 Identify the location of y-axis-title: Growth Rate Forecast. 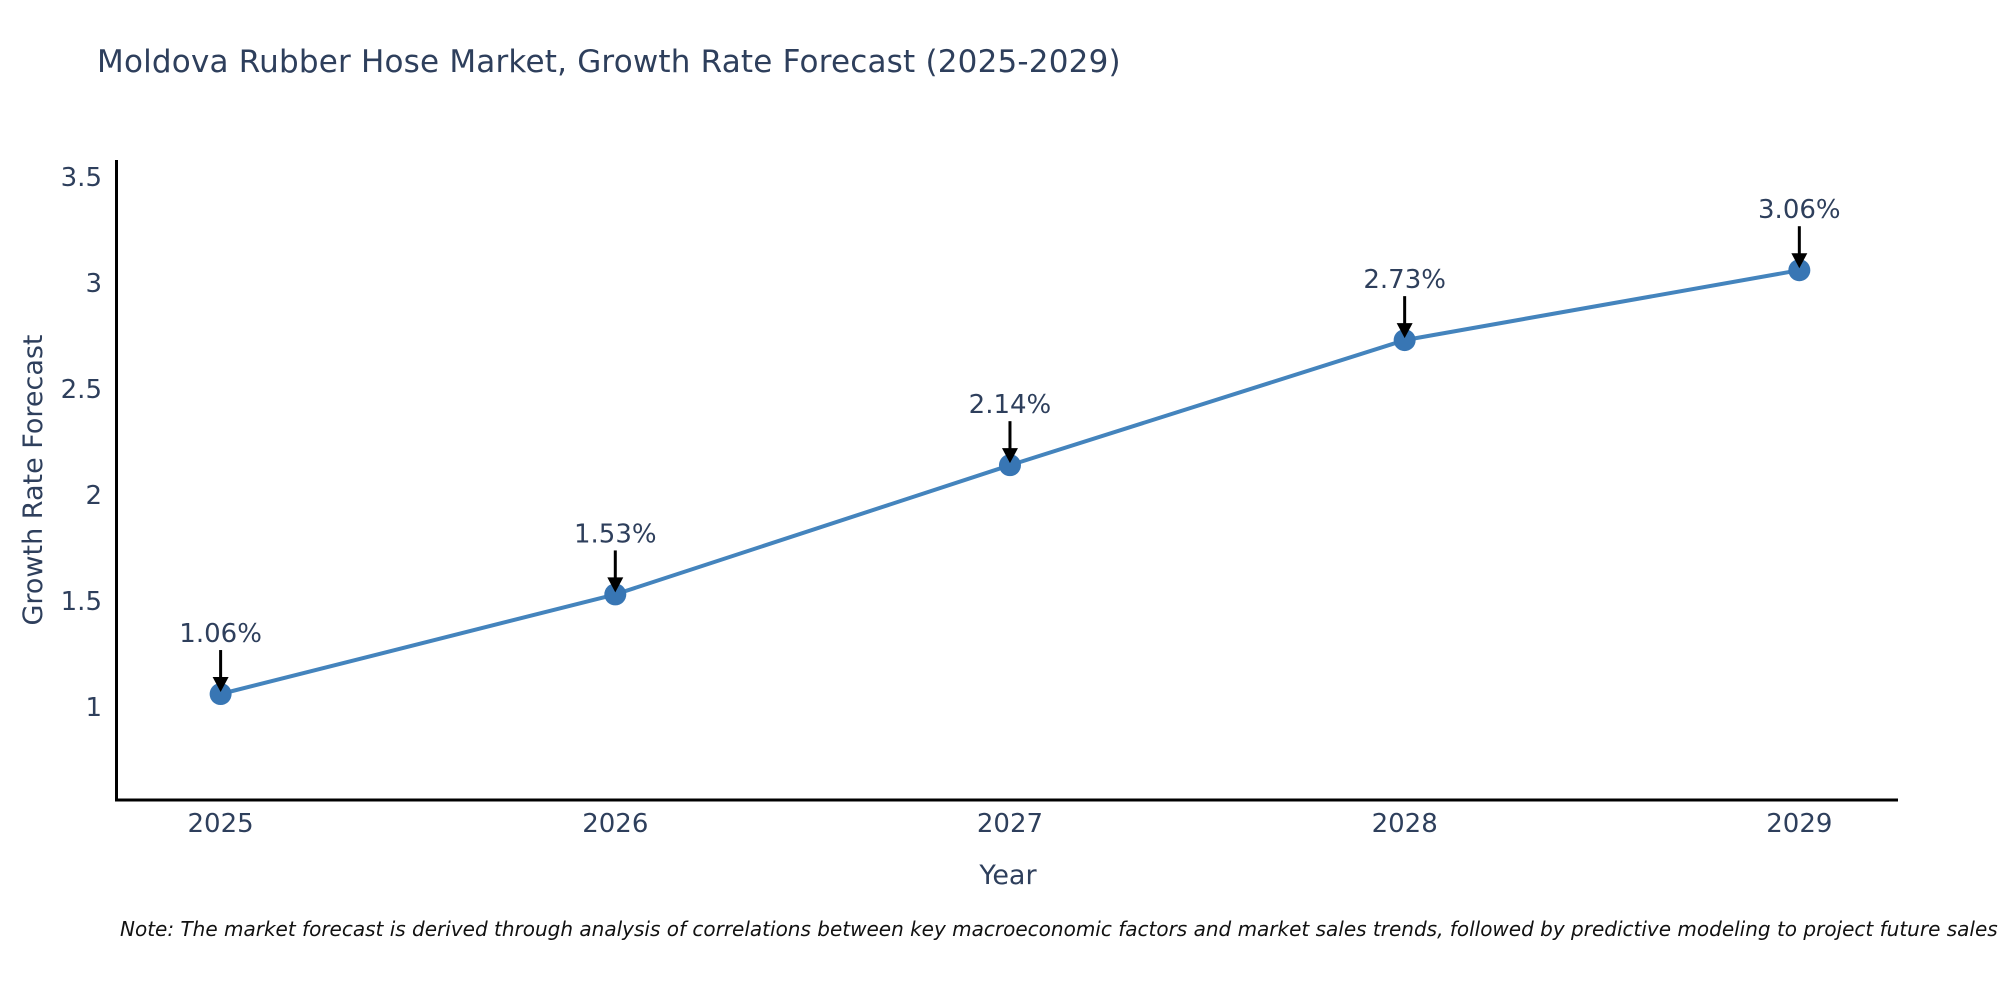
(33, 479).